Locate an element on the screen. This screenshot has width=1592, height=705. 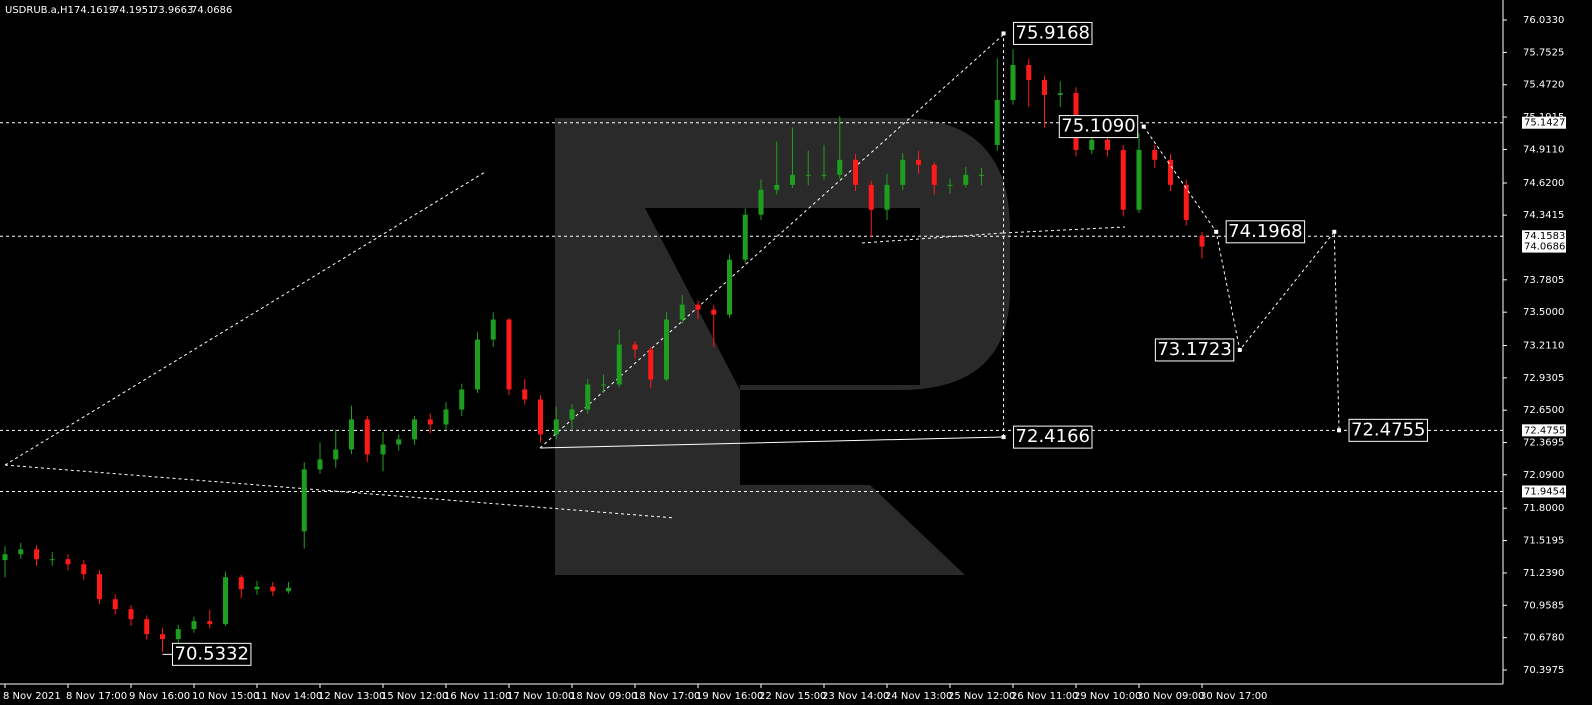
x-tick-label: 12 Nov 13:00 is located at coordinates (351, 696).